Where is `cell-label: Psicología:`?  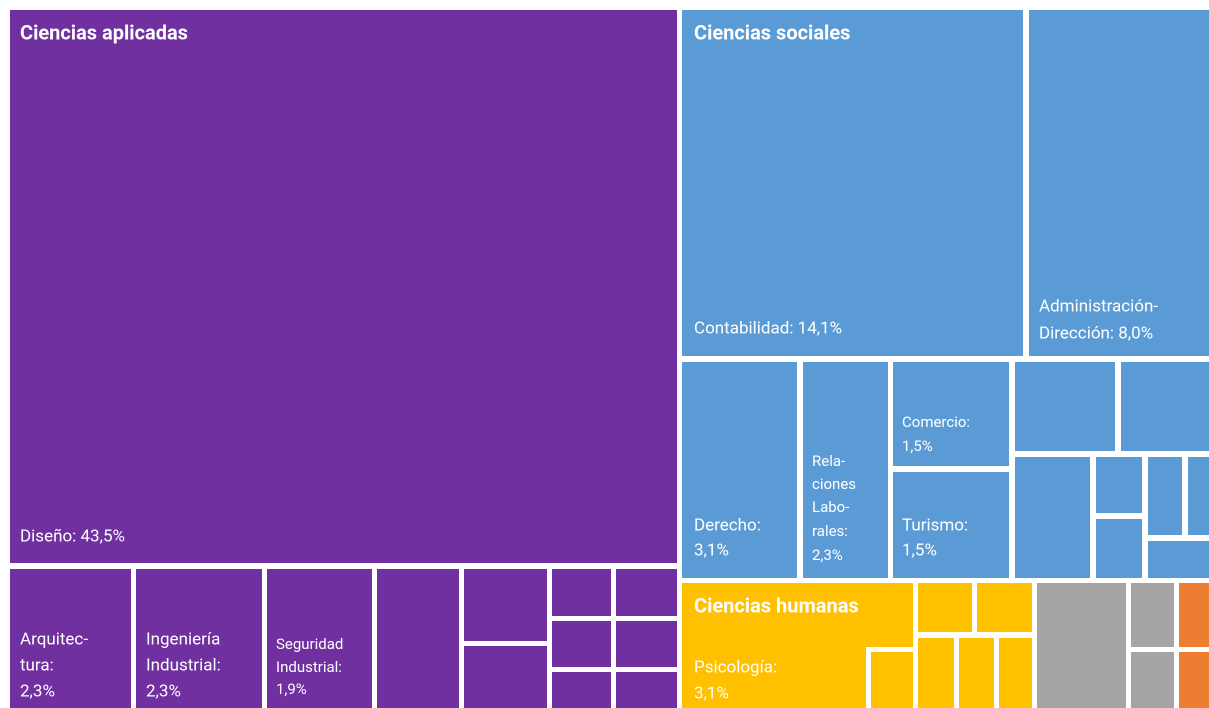 cell-label: Psicología: is located at coordinates (735, 667).